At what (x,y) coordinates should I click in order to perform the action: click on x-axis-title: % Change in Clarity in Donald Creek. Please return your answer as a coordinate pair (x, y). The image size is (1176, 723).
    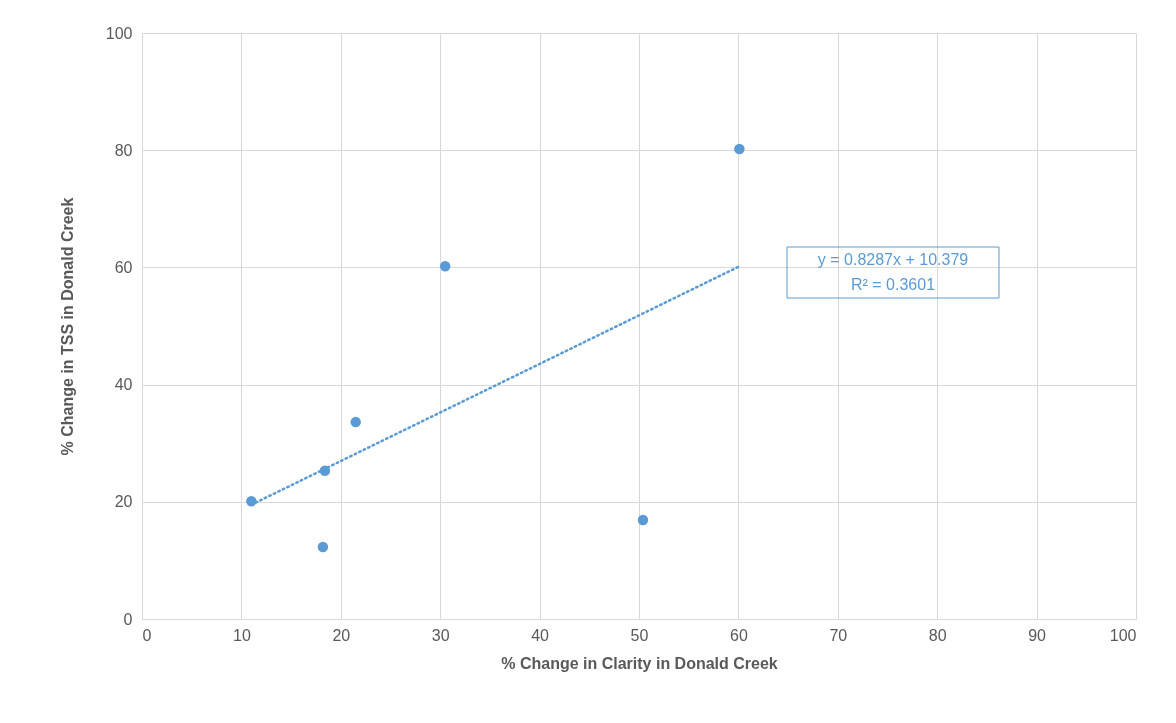
    Looking at the image, I should click on (639, 663).